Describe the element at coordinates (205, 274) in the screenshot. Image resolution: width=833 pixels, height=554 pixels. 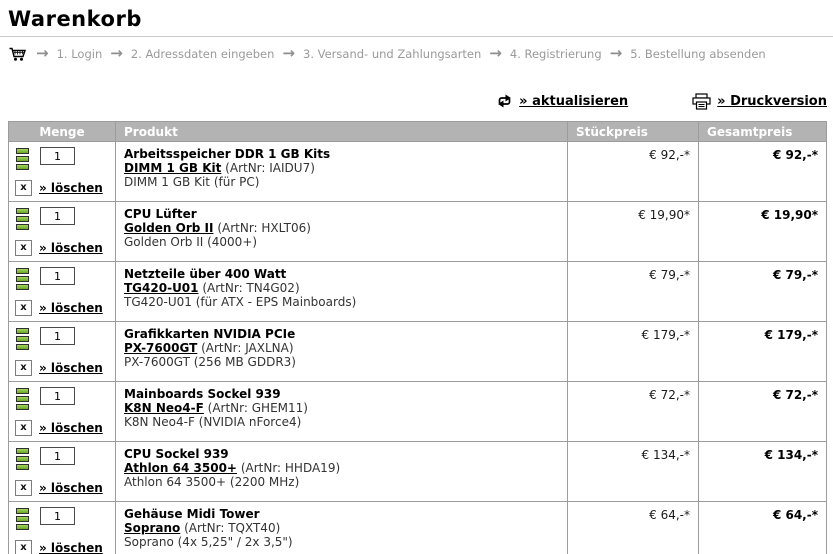
I see `product-category: Netzteile über 400 Watt` at that location.